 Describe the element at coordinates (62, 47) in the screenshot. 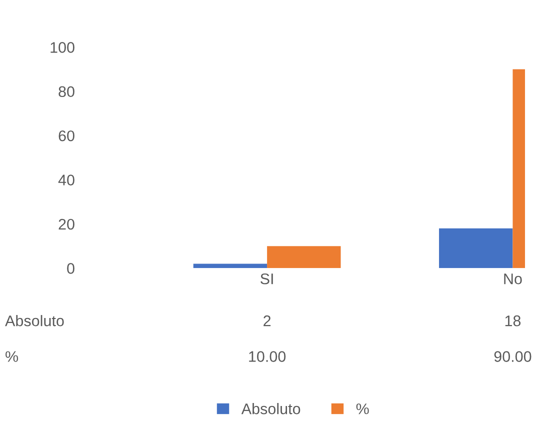

I see `y-tick-label: 100` at that location.